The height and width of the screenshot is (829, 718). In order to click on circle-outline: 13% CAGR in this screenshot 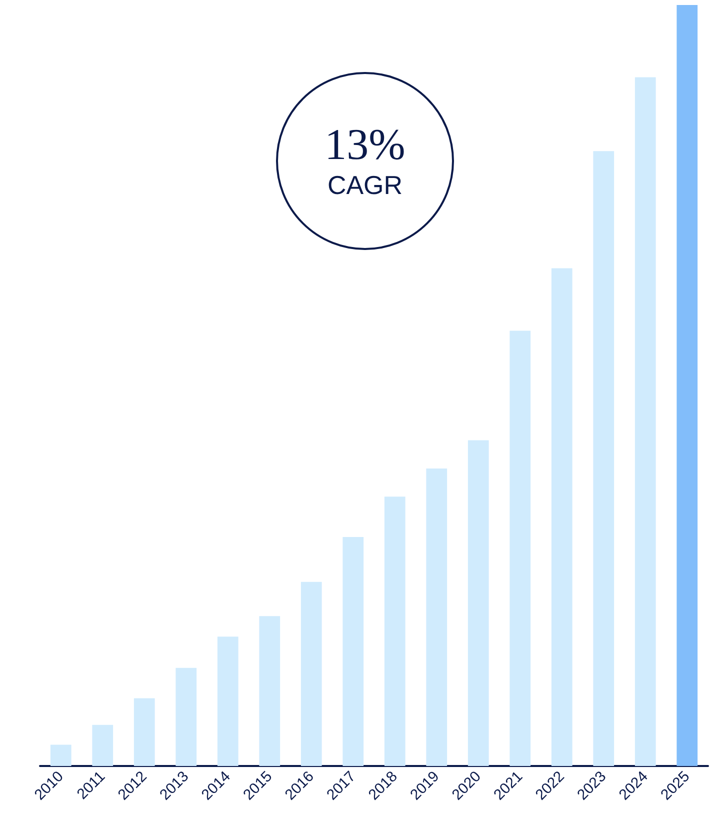, I will do `click(365, 161)`.